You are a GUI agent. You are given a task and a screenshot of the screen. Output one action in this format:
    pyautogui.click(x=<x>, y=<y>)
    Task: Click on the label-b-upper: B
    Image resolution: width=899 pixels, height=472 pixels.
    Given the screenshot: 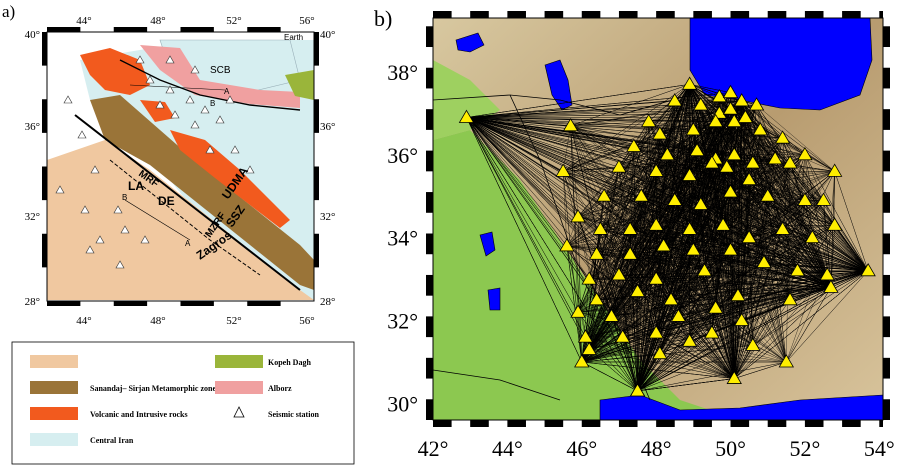 What is the action you would take?
    pyautogui.click(x=212, y=103)
    